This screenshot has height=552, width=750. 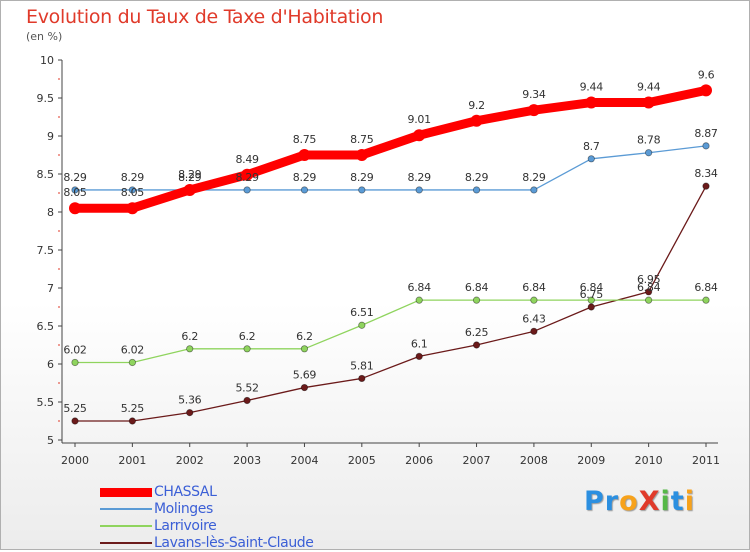 I want to click on y-tick-label: 9, so click(x=50, y=136).